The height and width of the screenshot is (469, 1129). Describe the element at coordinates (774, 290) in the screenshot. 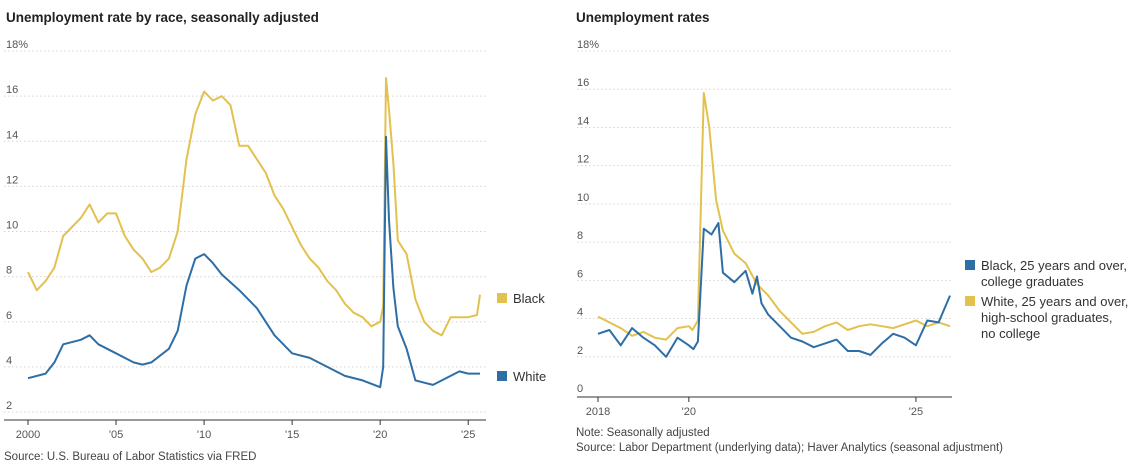

I see `series-line-black-25-years-and-over-college-graduates` at that location.